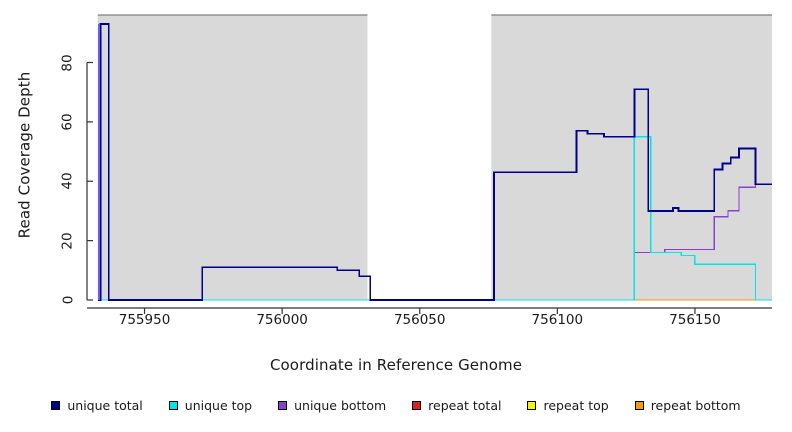 Image resolution: width=792 pixels, height=432 pixels. I want to click on y-axis-tick-label-text-1: 20, so click(68, 241).